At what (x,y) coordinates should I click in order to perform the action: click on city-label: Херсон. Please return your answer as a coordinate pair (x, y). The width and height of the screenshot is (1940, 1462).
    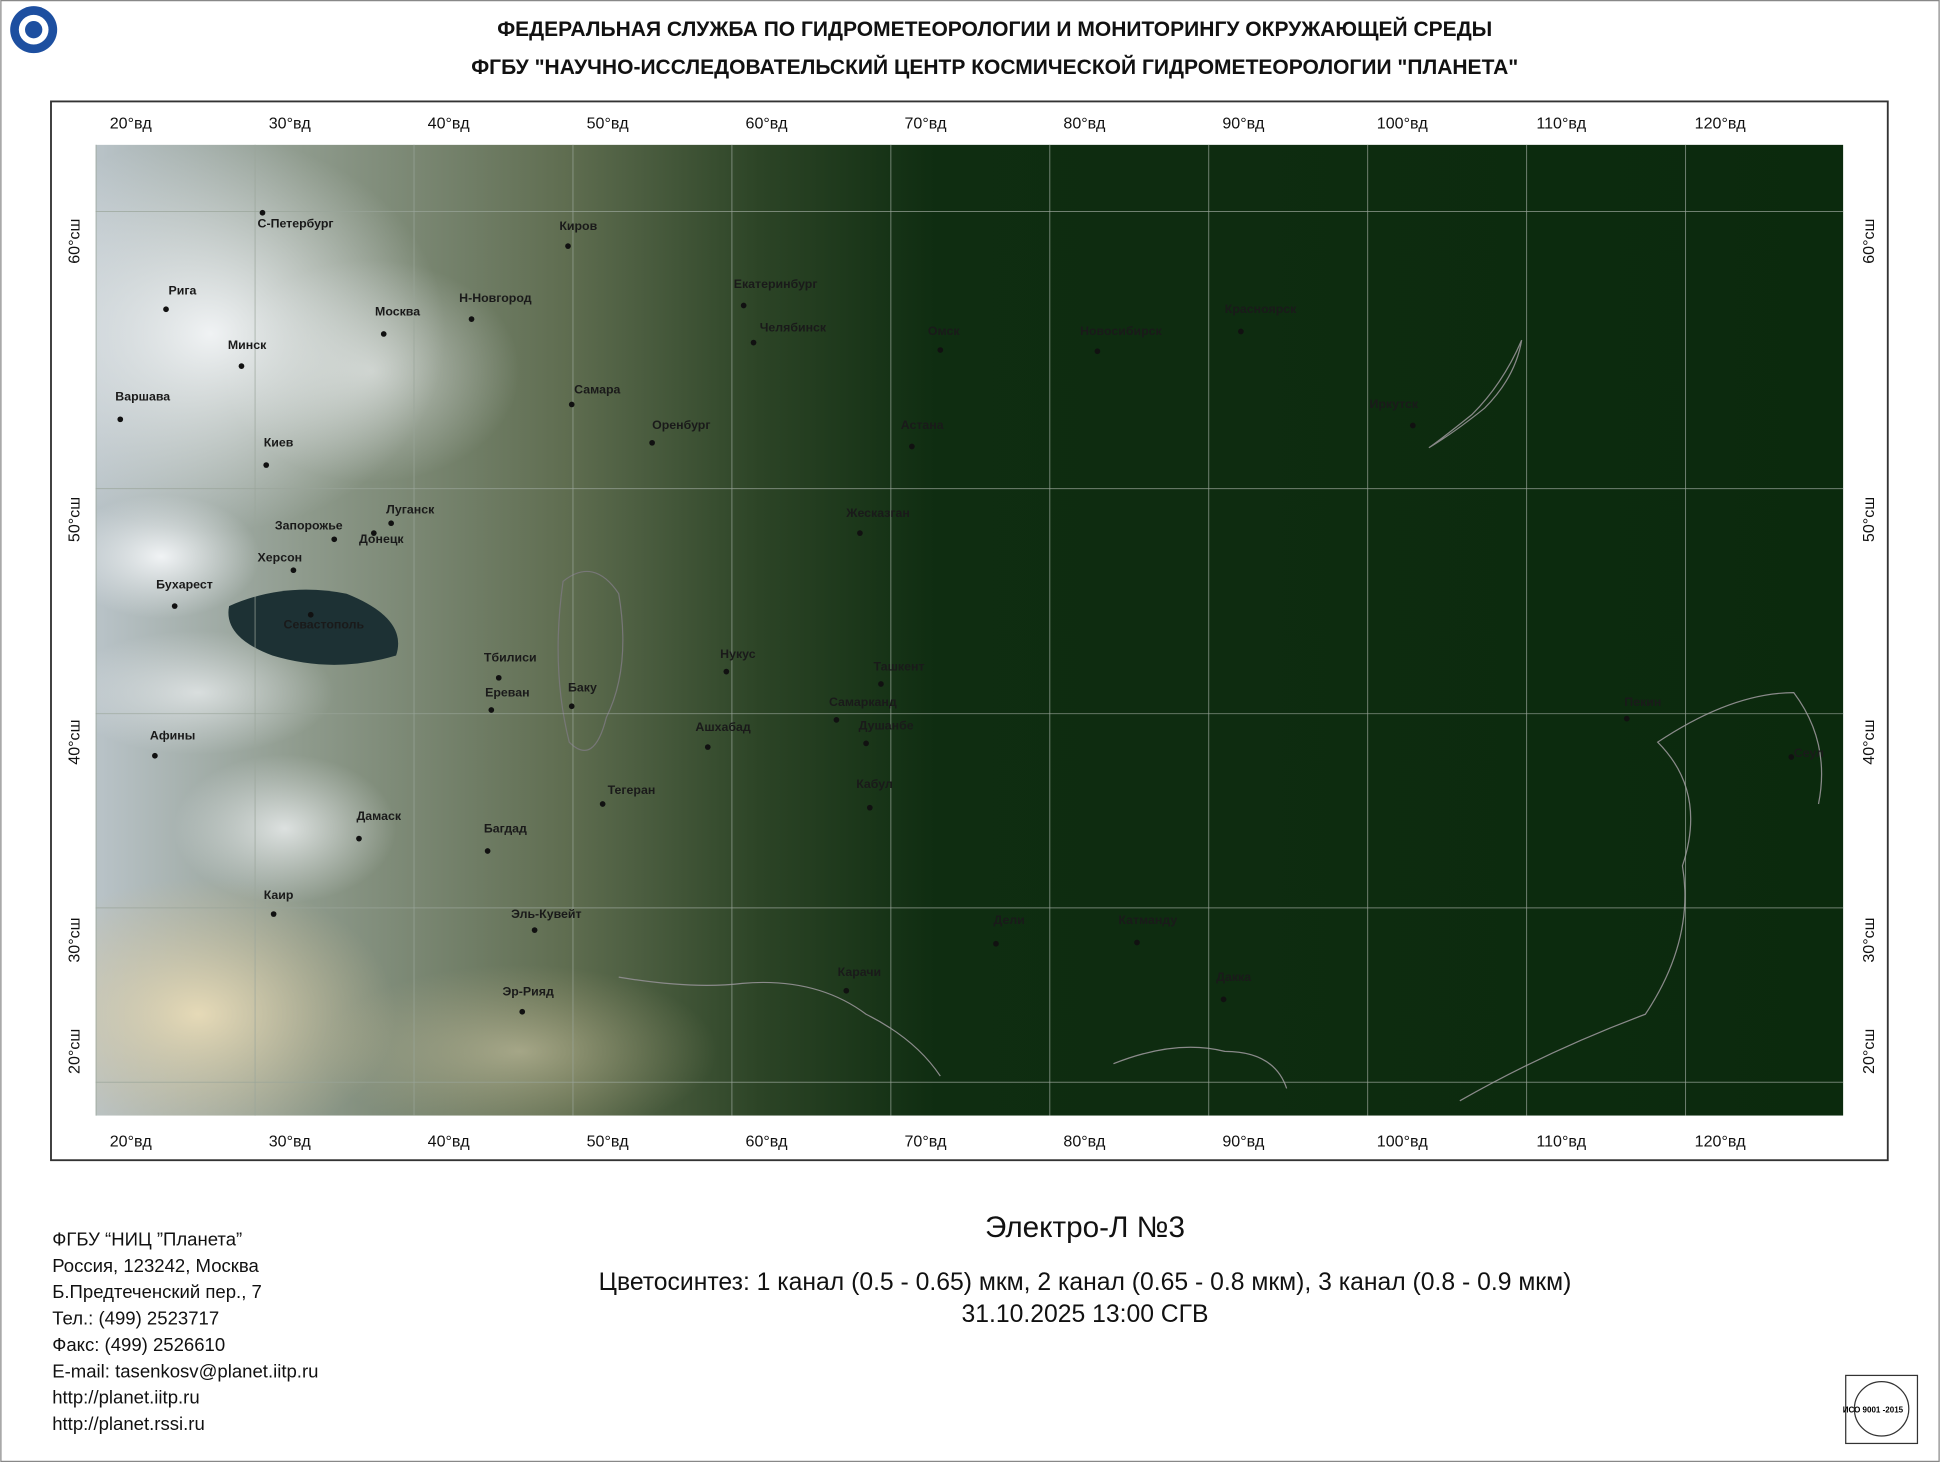
    Looking at the image, I should click on (280, 558).